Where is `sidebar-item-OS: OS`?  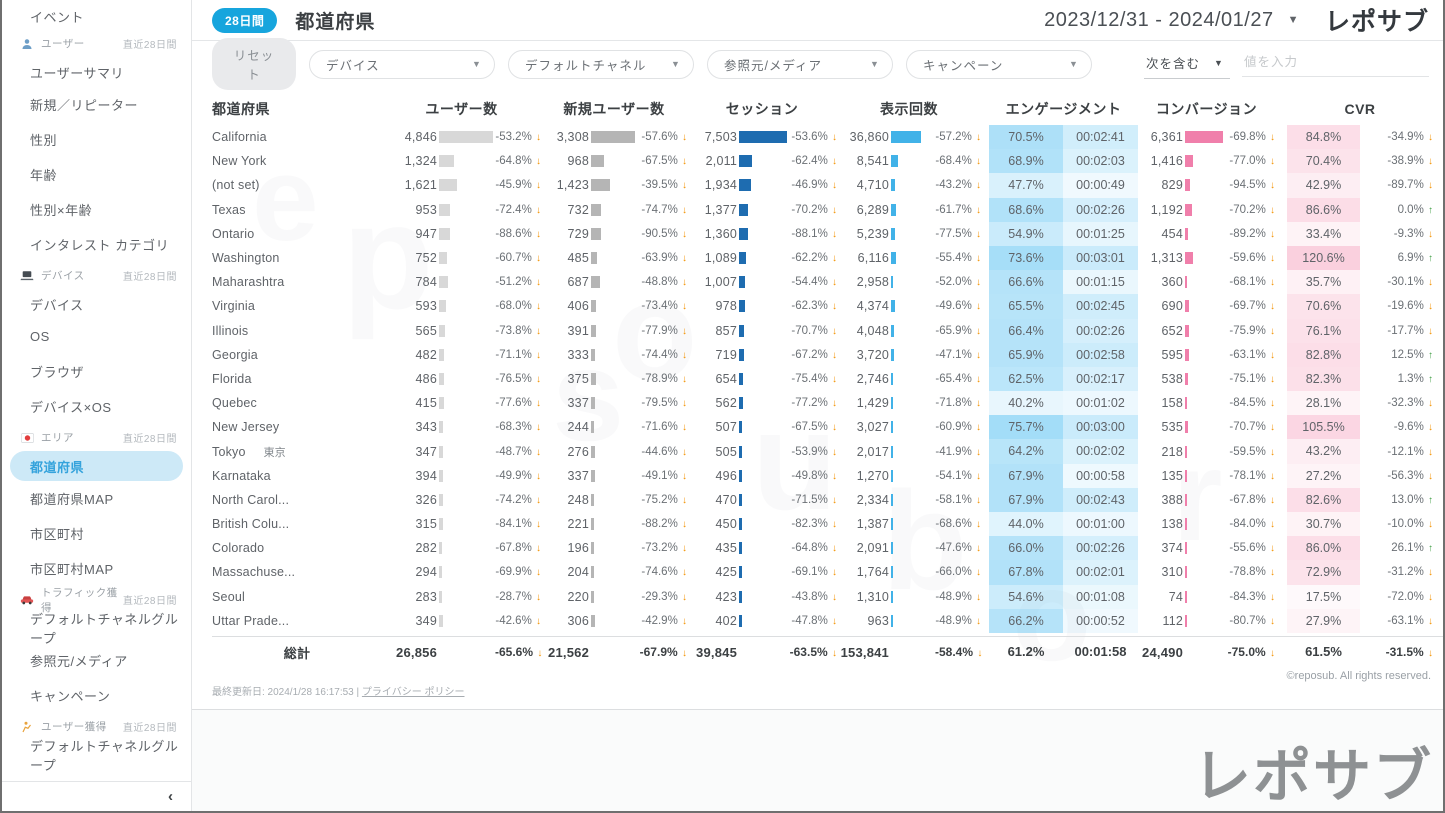
sidebar-item-OS: OS is located at coordinates (96, 336).